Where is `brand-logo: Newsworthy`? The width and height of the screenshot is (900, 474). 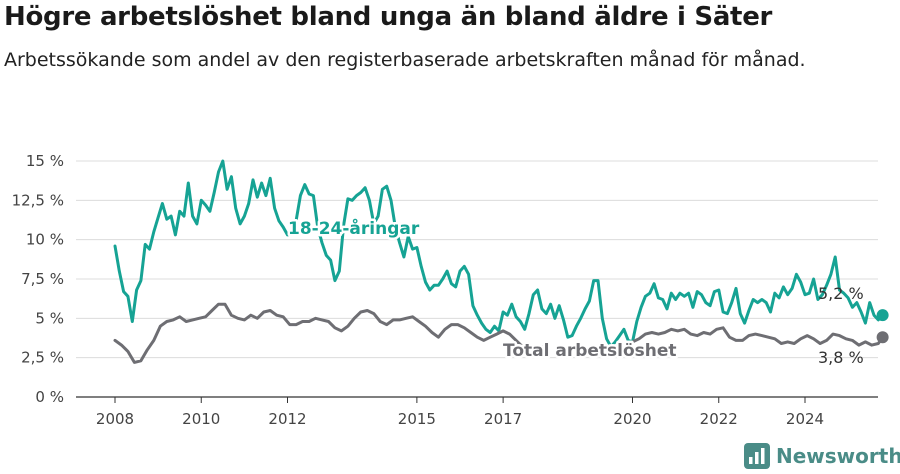
brand-logo: Newsworthy is located at coordinates (822, 456).